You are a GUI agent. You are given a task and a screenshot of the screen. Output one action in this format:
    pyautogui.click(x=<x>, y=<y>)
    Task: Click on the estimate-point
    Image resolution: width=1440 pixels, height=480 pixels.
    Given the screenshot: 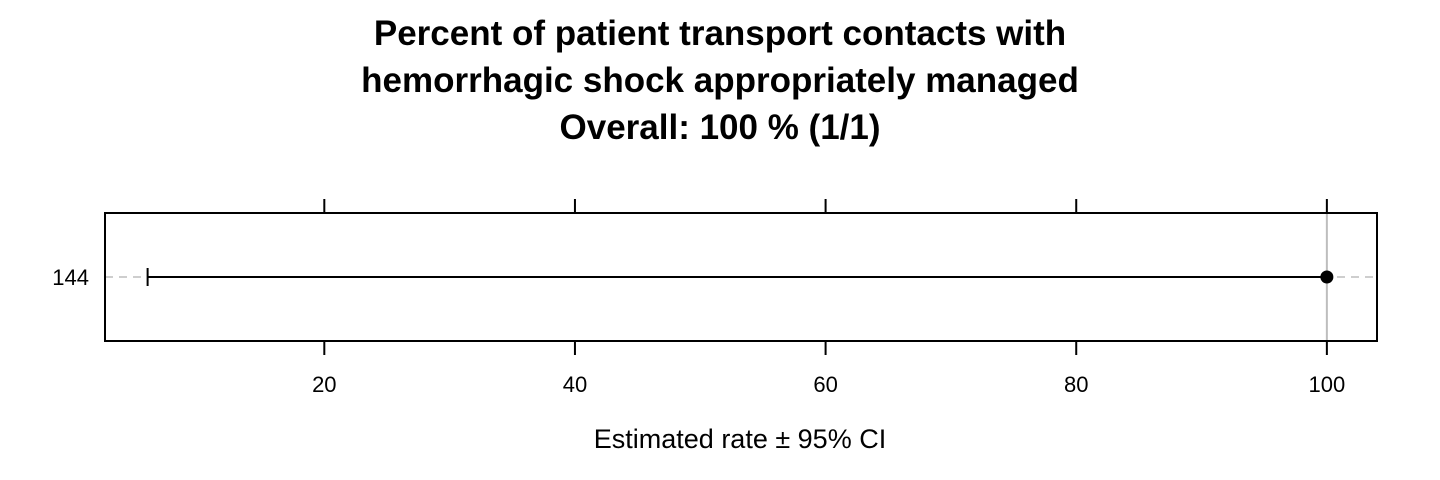 What is the action you would take?
    pyautogui.click(x=1327, y=277)
    